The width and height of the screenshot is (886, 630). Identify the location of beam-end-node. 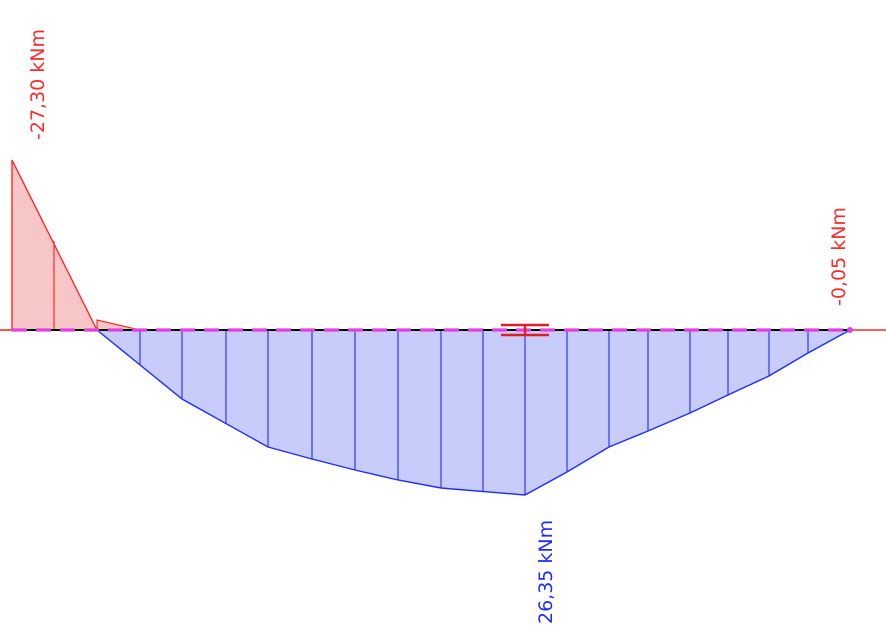
(850, 330).